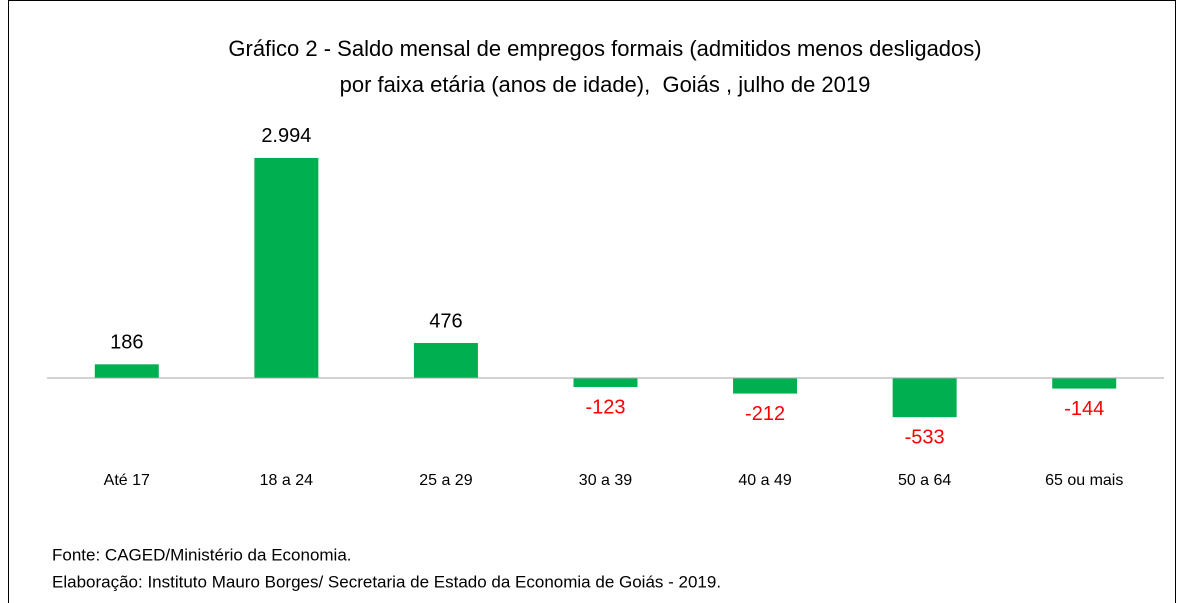 The image size is (1177, 603). Describe the element at coordinates (1084, 409) in the screenshot. I see `value-label: -144` at that location.